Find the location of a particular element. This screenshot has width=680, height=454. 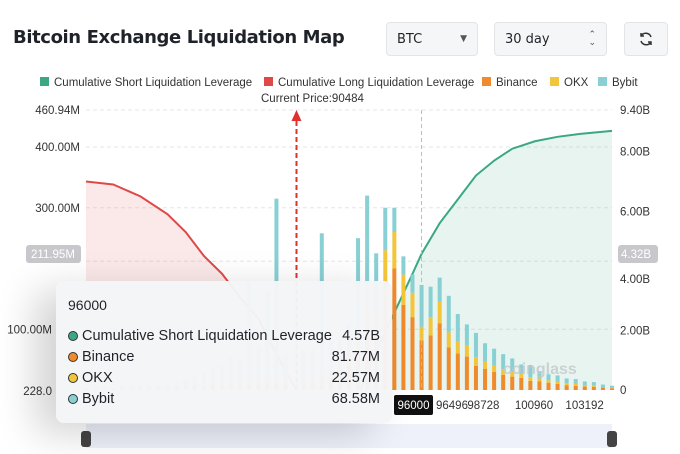

y-right-highlight-box is located at coordinates (638, 254).